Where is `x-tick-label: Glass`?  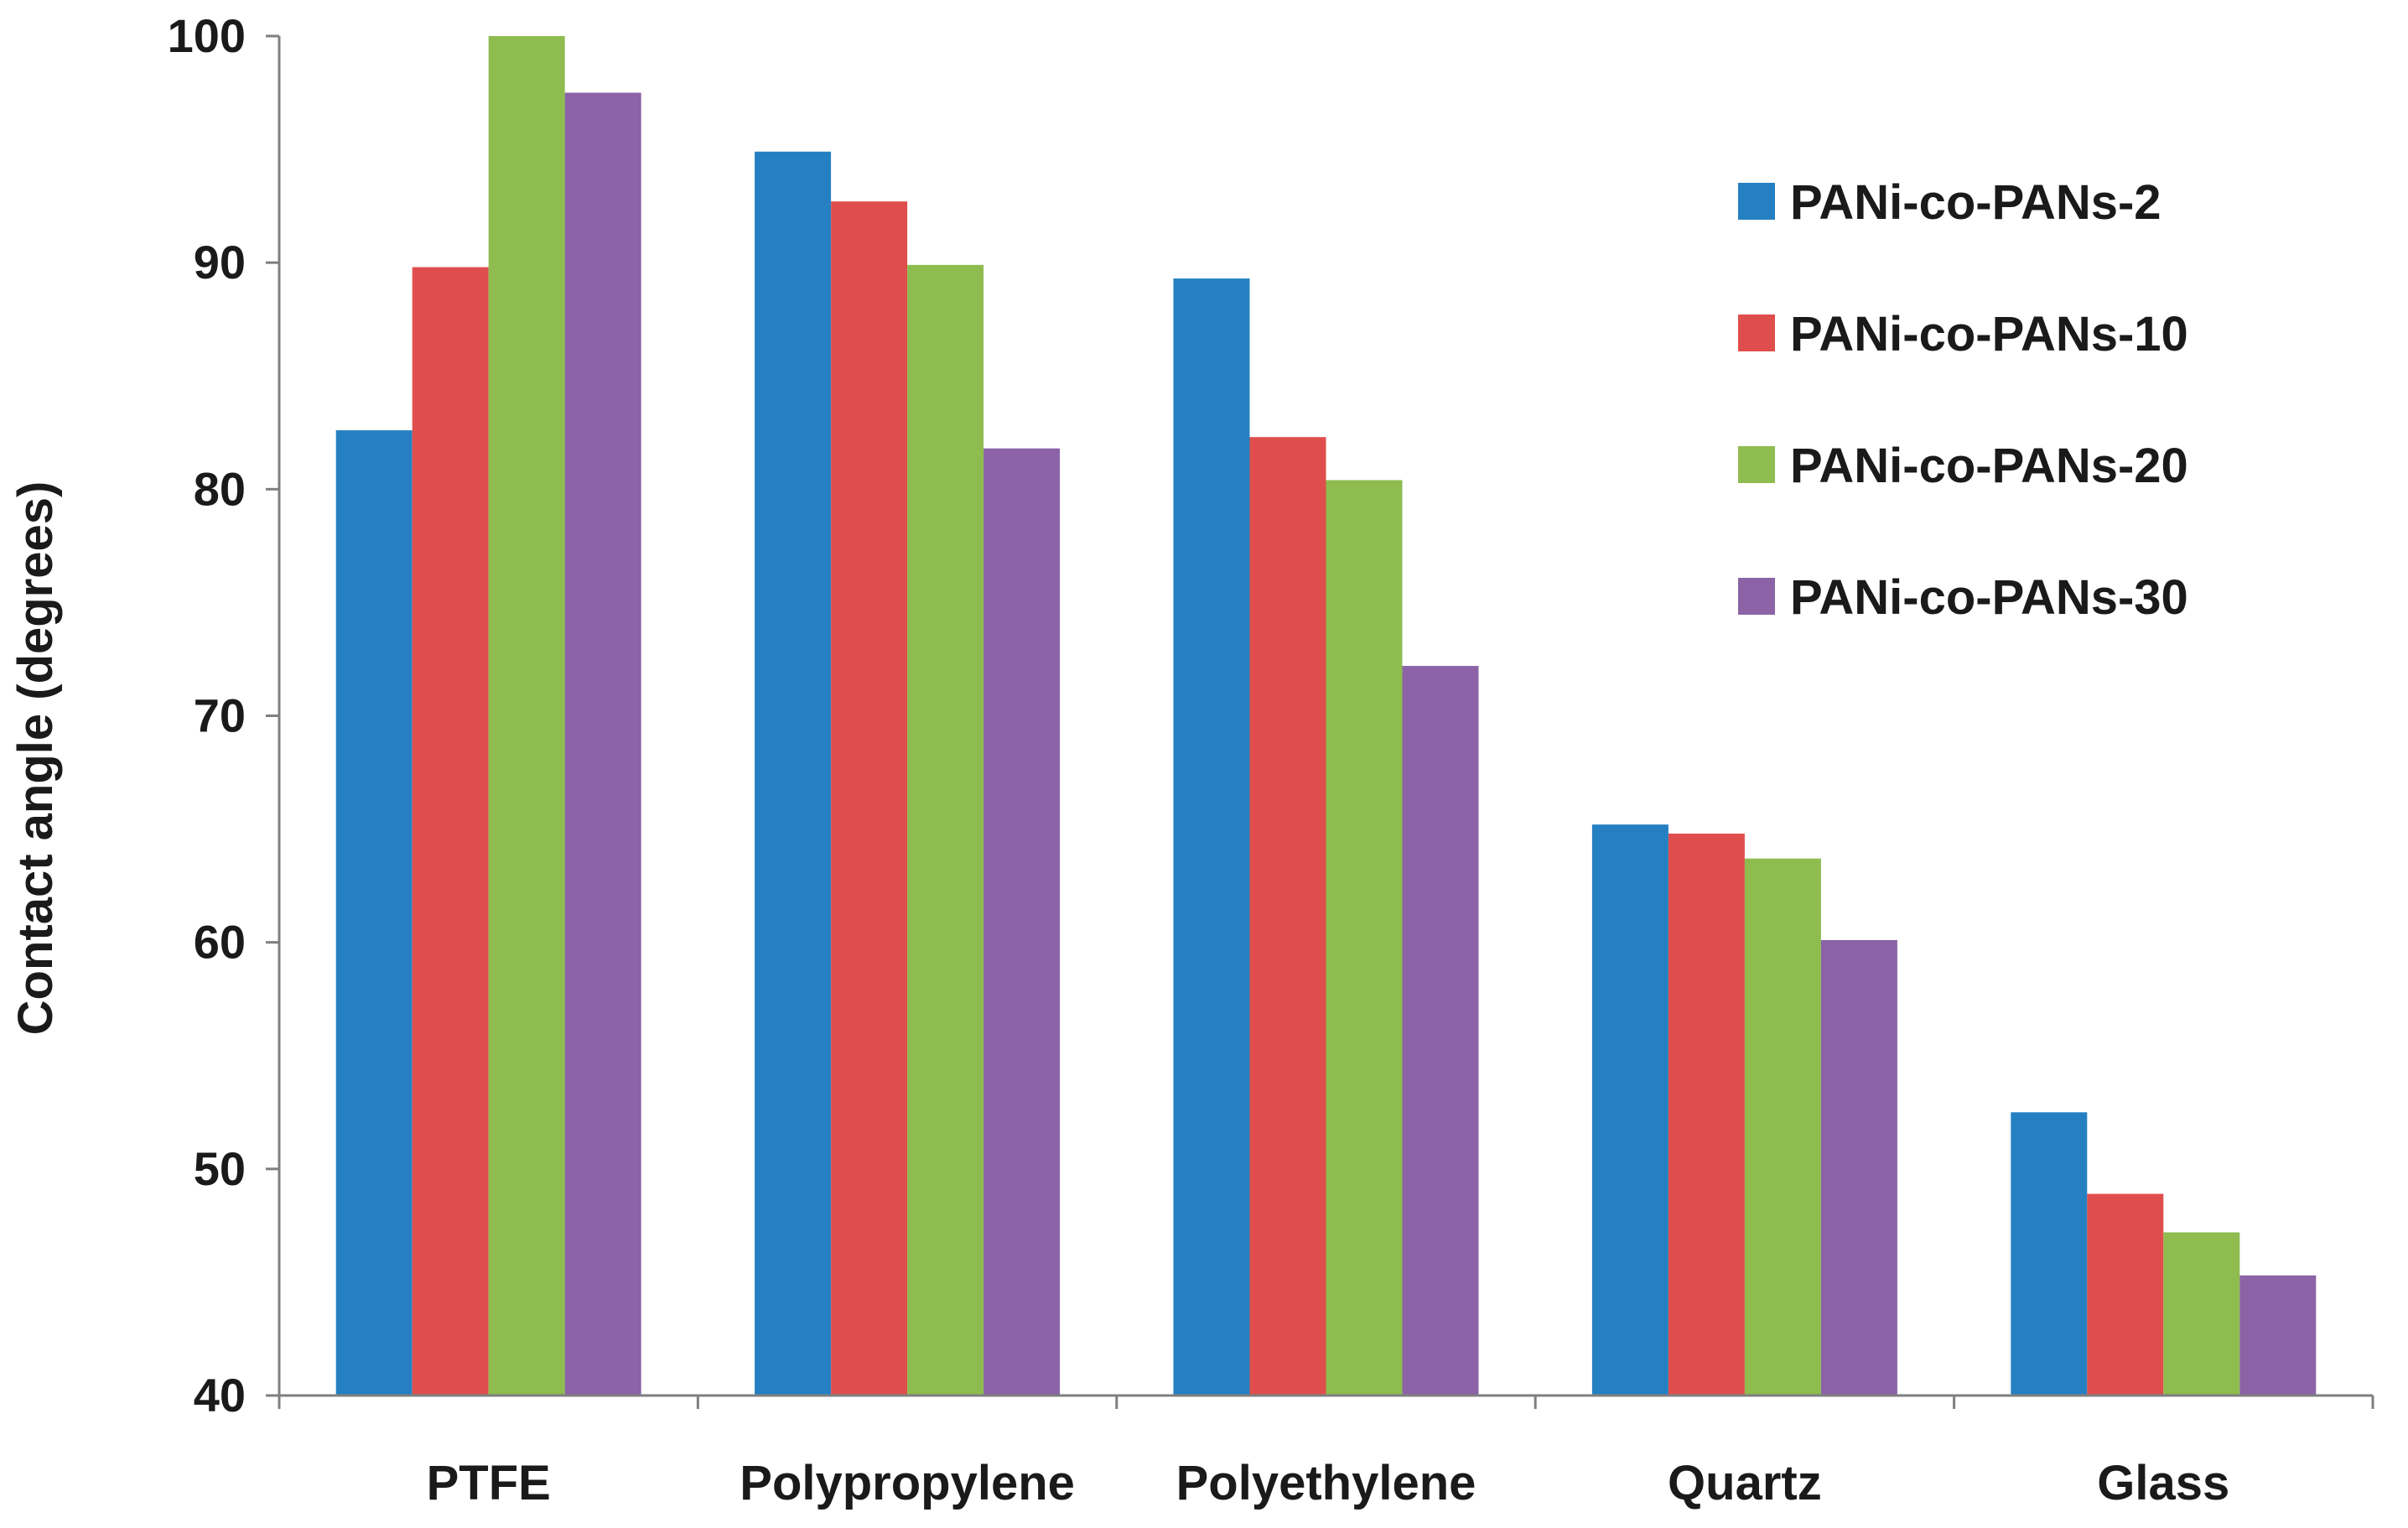 x-tick-label: Glass is located at coordinates (2163, 1483).